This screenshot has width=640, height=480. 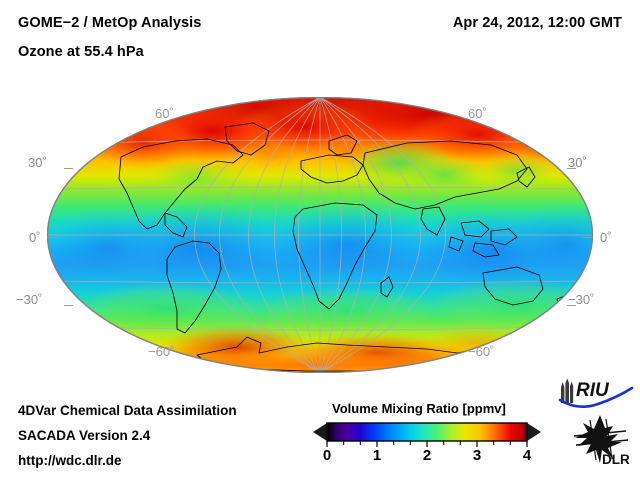 I want to click on dlr-mark-icon, so click(x=601, y=439).